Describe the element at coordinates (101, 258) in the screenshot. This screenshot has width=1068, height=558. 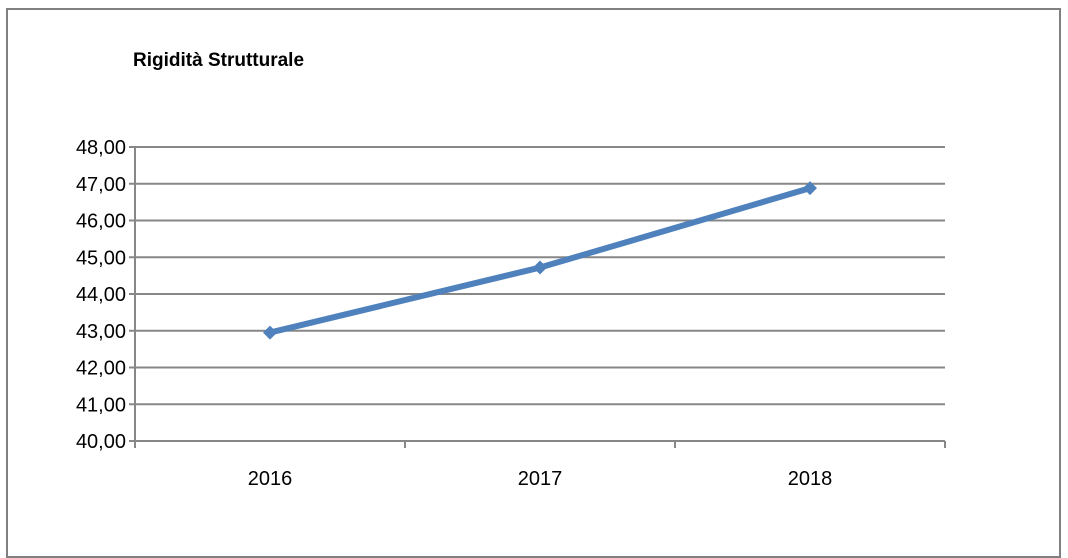
I see `y-tick-label: 45,00` at that location.